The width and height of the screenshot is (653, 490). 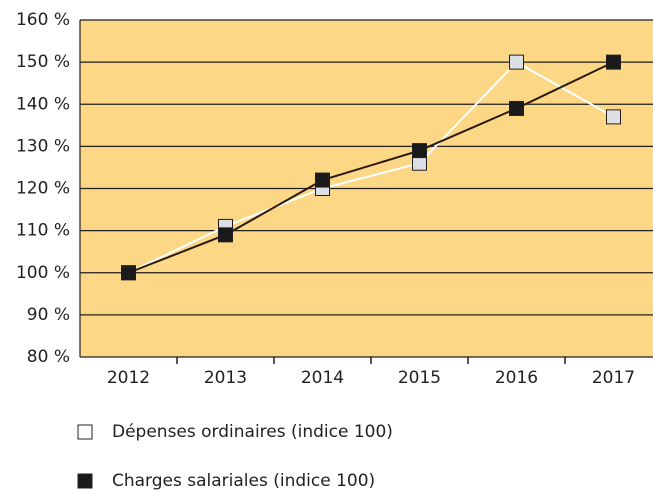 I want to click on y-tick-label: 140 %, so click(x=43, y=104).